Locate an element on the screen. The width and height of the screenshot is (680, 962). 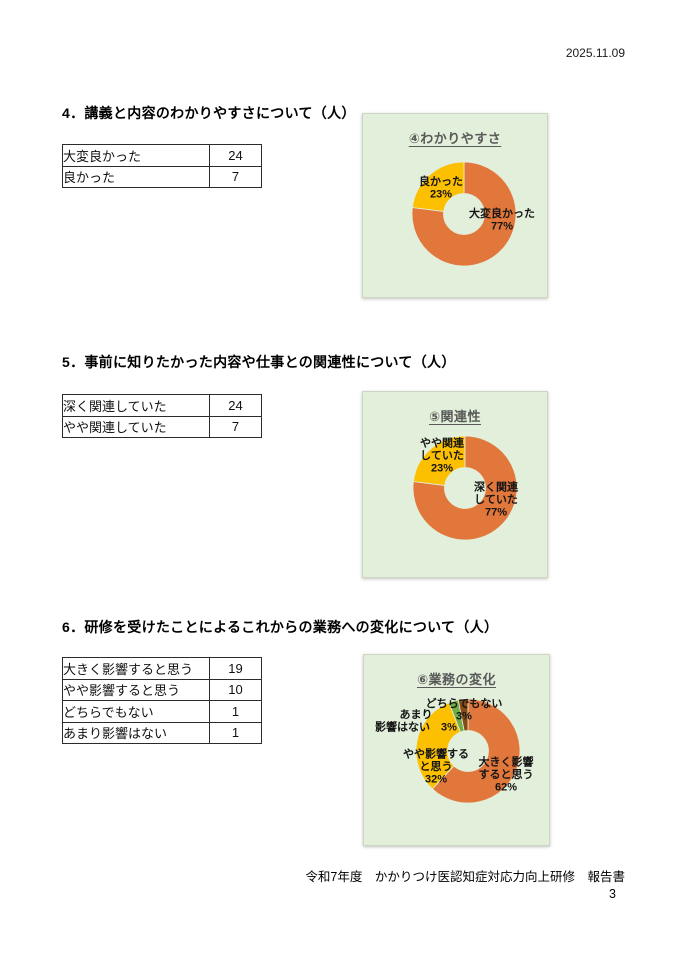
answer-label: 良かった is located at coordinates (136, 176).